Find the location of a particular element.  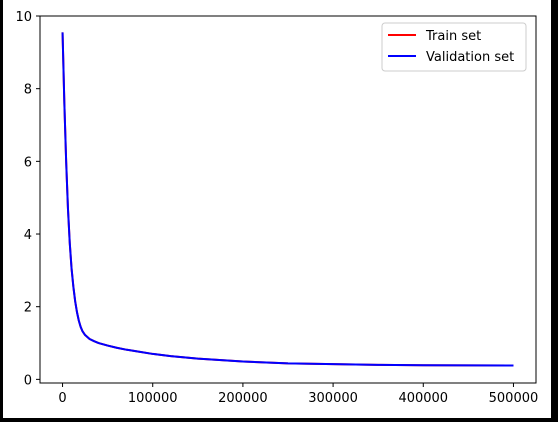

y-axis-ticks: 0 2 4 6 8 10 is located at coordinates (27, 199).